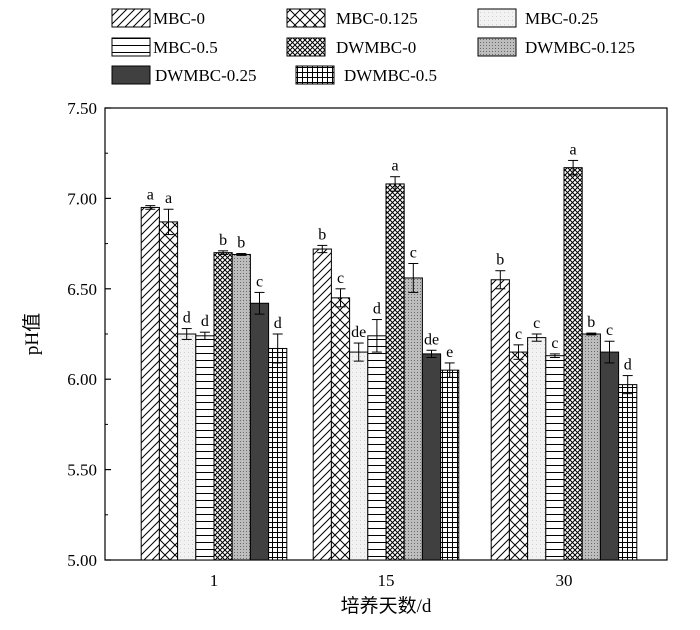 This screenshot has height=630, width=700. Describe the element at coordinates (206, 75) in the screenshot. I see `legend-label: DWMBC-0.25` at that location.